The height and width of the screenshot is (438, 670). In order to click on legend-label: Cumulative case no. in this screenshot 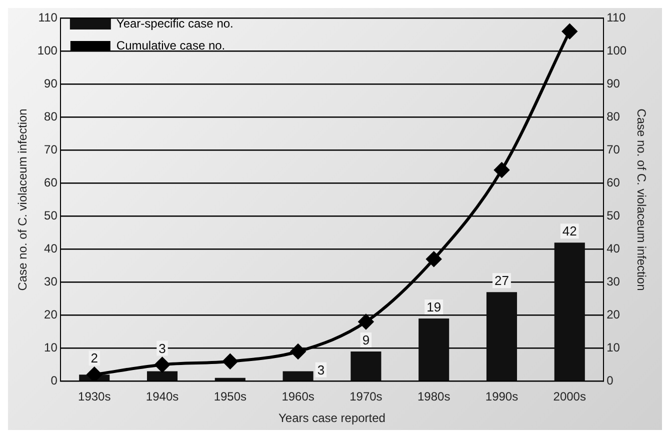, I will do `click(171, 45)`.